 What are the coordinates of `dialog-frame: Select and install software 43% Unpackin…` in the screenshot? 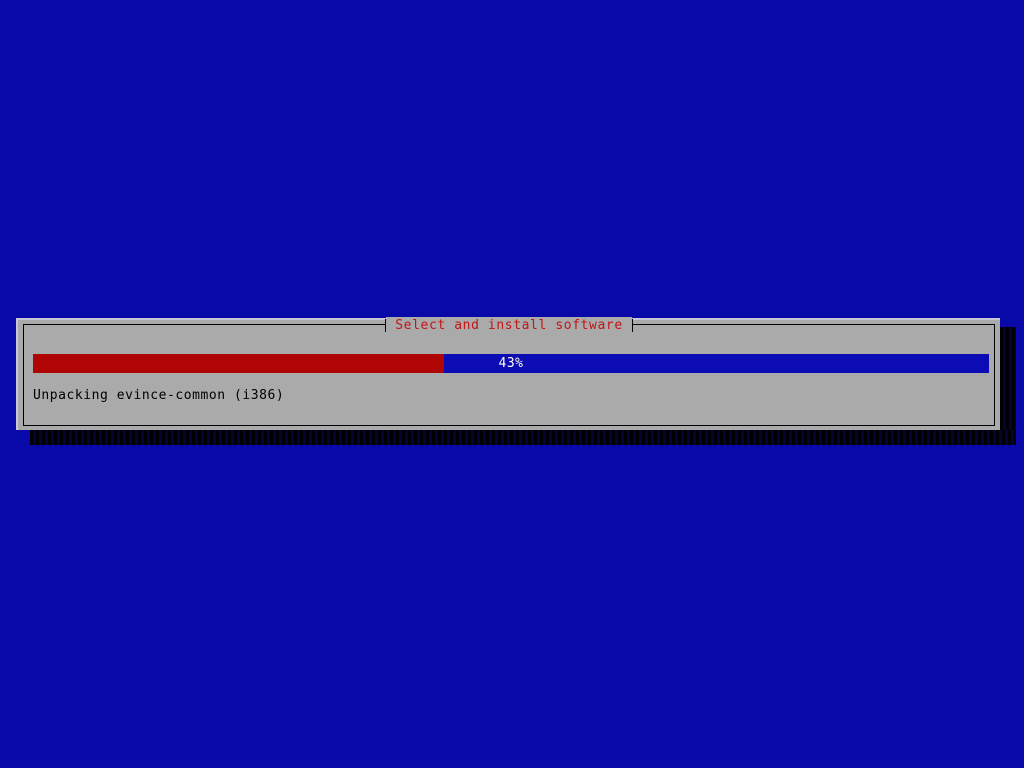 It's located at (509, 371).